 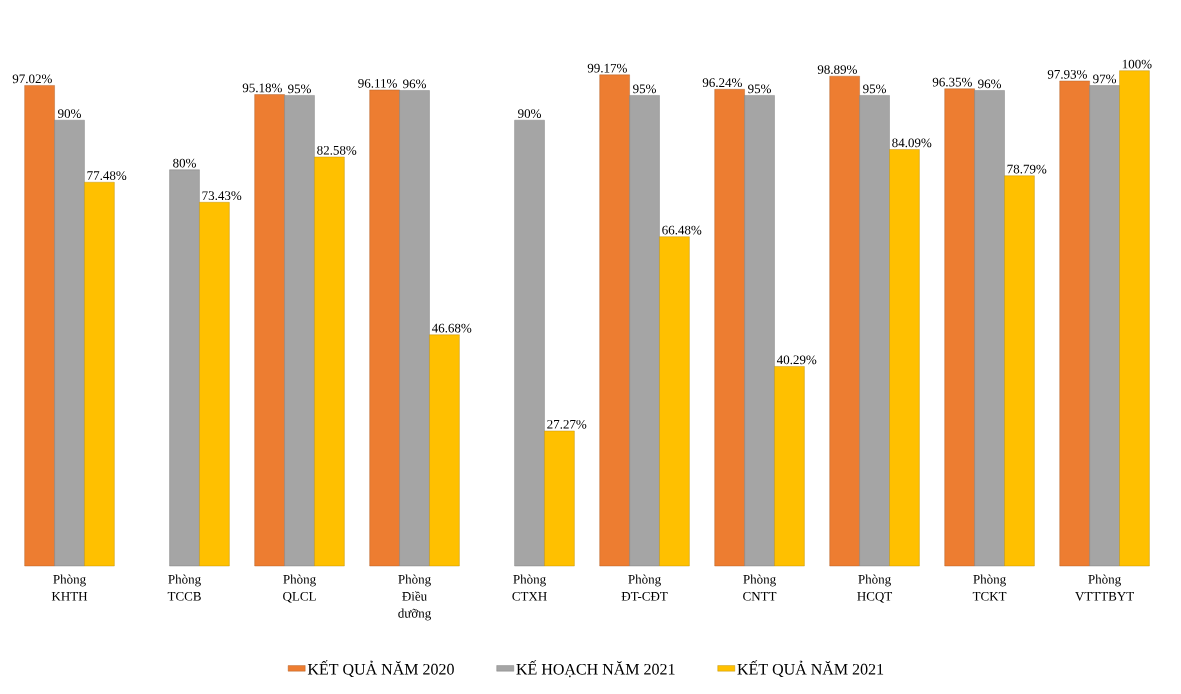 I want to click on x-tick-label: Phòng TCKT, so click(x=989, y=587).